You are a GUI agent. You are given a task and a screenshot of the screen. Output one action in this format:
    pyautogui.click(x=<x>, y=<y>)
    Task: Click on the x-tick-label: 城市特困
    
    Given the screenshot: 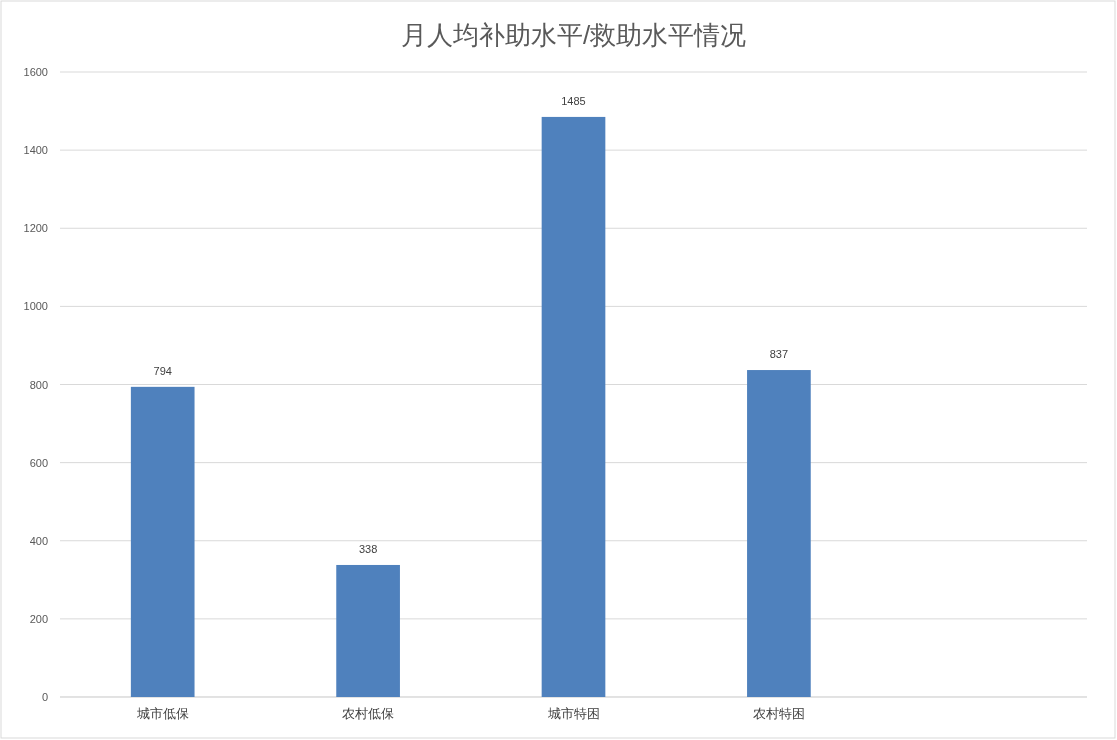 What is the action you would take?
    pyautogui.click(x=573, y=713)
    